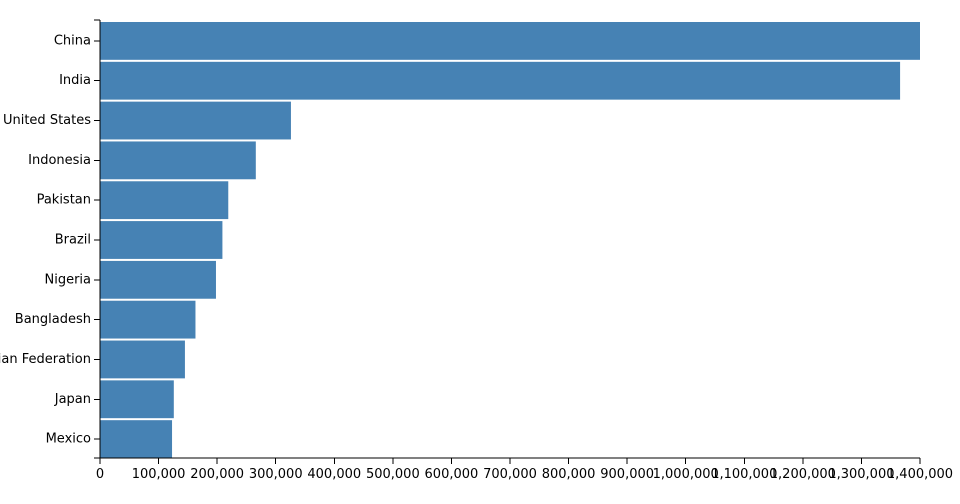 The width and height of the screenshot is (960, 504). I want to click on bar-nigeria, so click(158, 279).